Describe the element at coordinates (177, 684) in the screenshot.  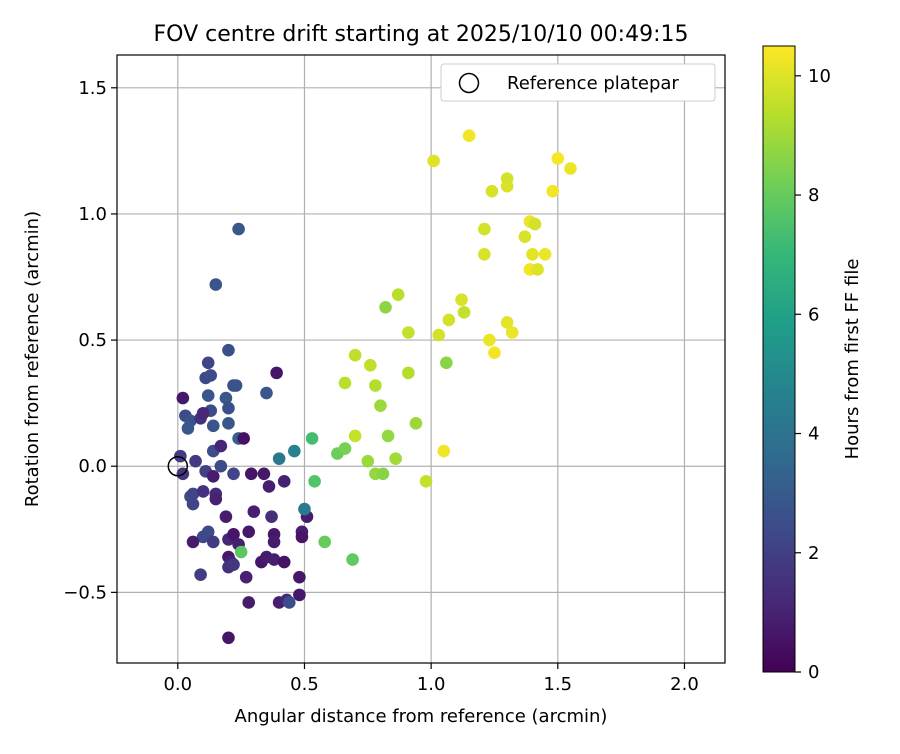
I see `x-tick-label: 0.0` at that location.